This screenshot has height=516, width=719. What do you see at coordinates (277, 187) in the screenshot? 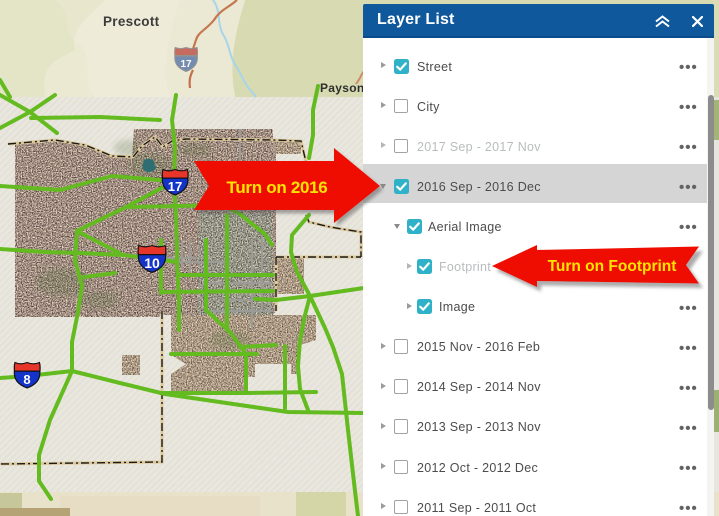
I see `svg-text: Turn on 2016` at bounding box center [277, 187].